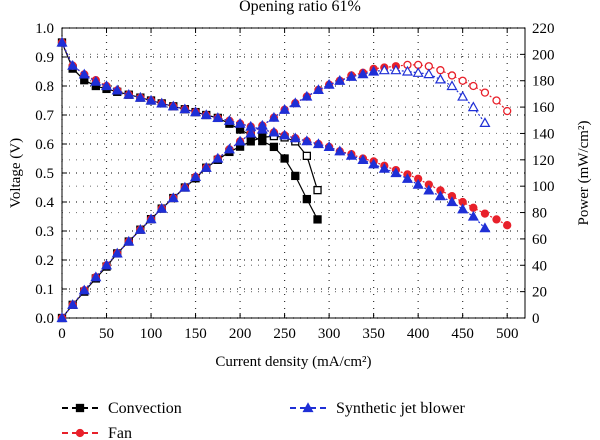 The image size is (600, 440). I want to click on y-left-tick-label: 0.9, so click(44, 58).